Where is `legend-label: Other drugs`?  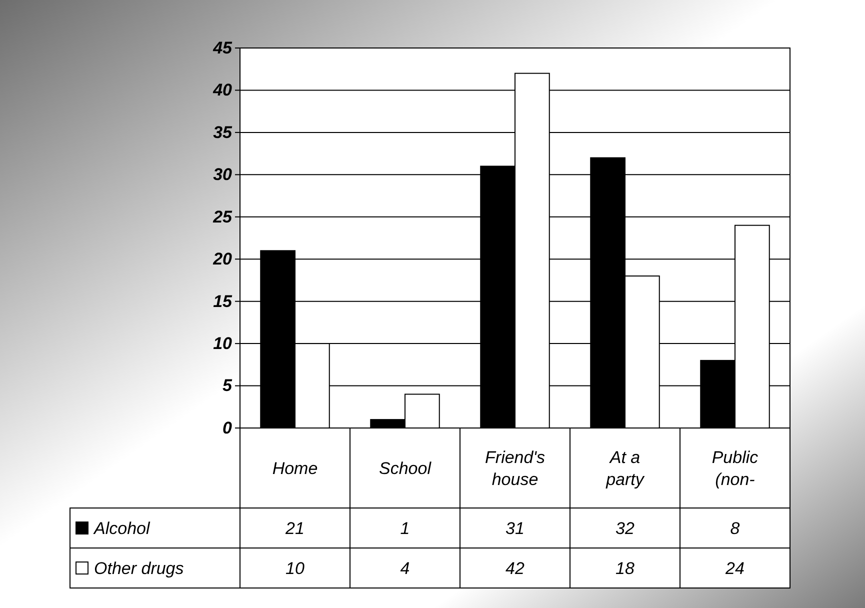
legend-label: Other drugs is located at coordinates (139, 568).